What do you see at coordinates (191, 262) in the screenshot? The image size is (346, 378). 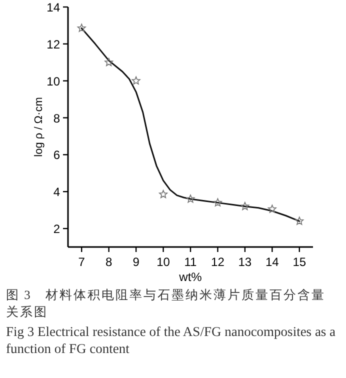 I see `x-tick-label: 11` at bounding box center [191, 262].